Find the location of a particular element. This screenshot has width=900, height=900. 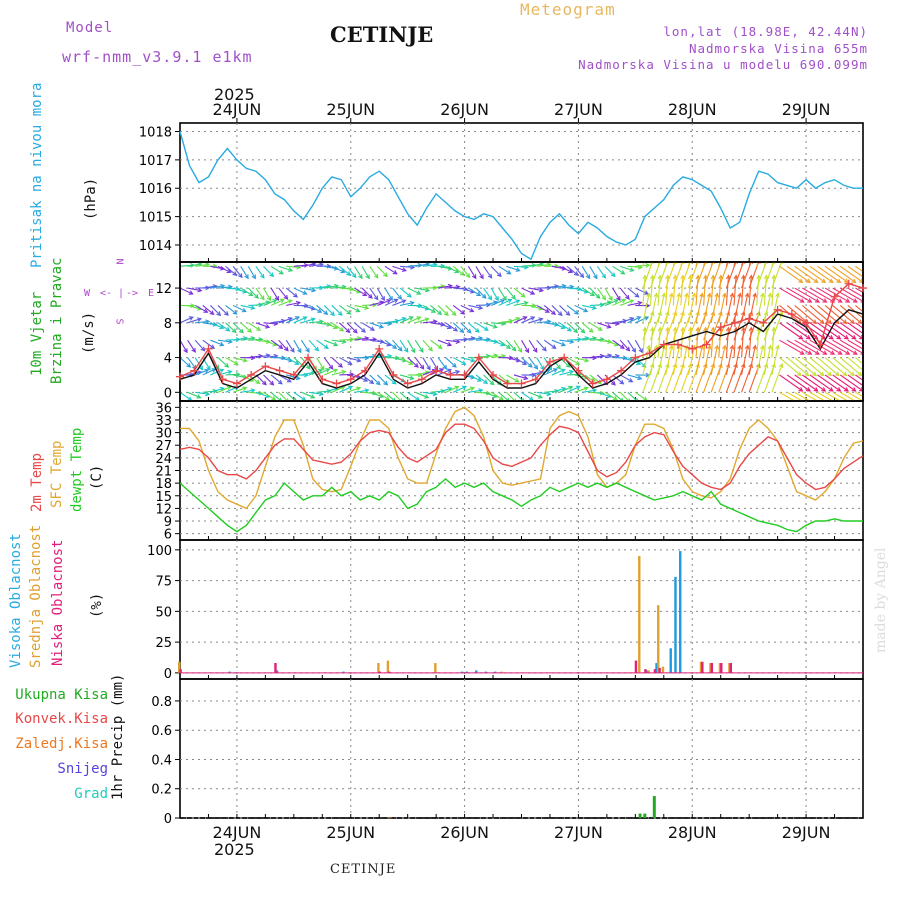

day-label-top: 26JUN is located at coordinates (464, 109).